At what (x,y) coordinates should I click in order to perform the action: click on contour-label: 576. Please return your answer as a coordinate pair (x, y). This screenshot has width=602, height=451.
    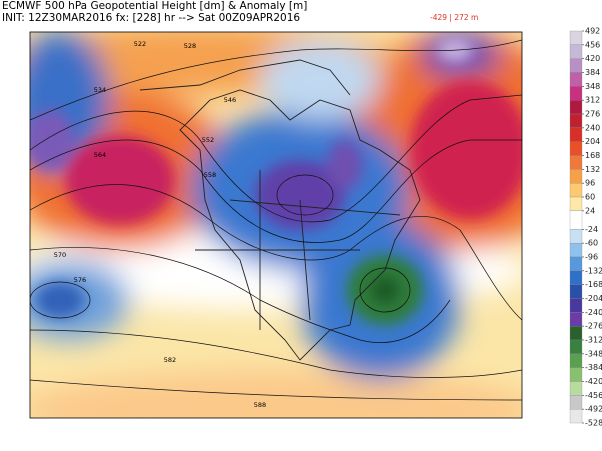
    Looking at the image, I should click on (80, 280).